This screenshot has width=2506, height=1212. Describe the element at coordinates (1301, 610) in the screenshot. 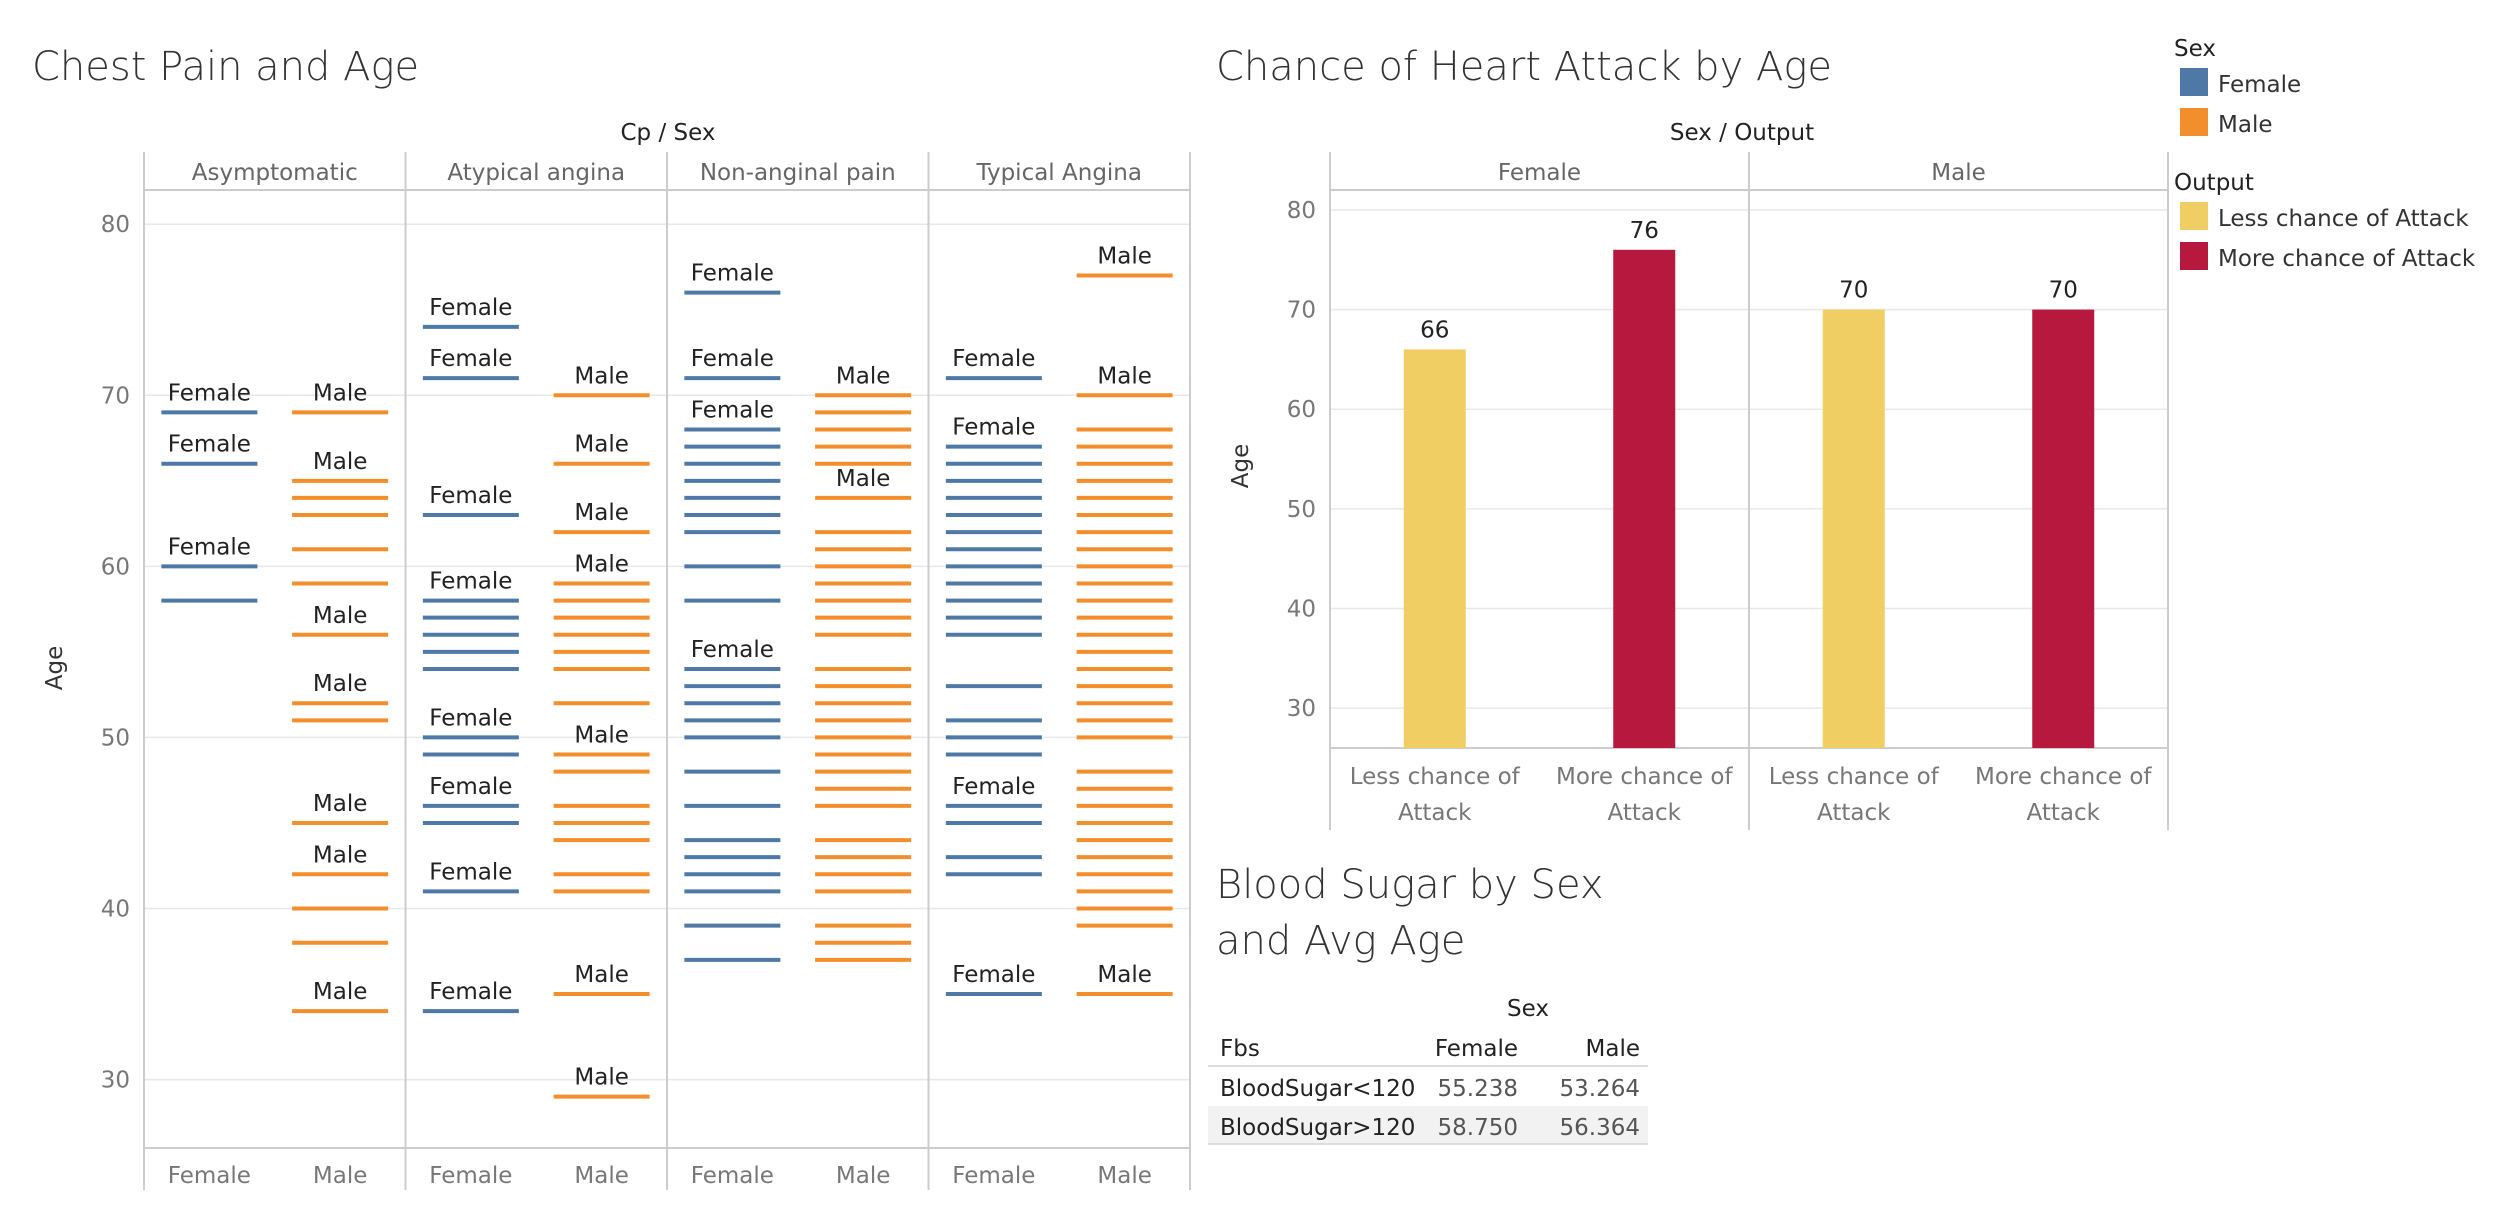

I see `y-tick-label: 40` at that location.